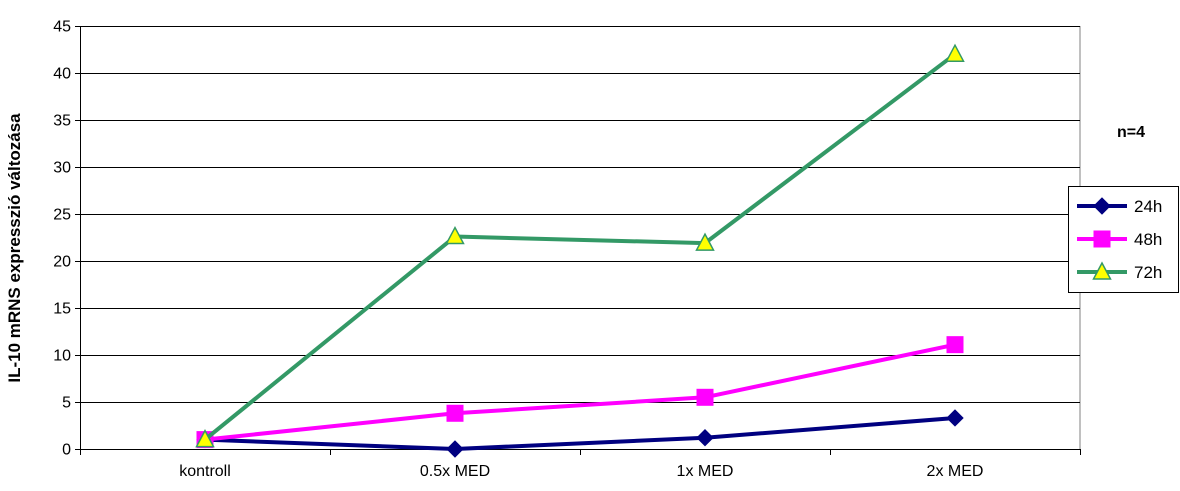  I want to click on y-tick-label: 45, so click(62, 27).